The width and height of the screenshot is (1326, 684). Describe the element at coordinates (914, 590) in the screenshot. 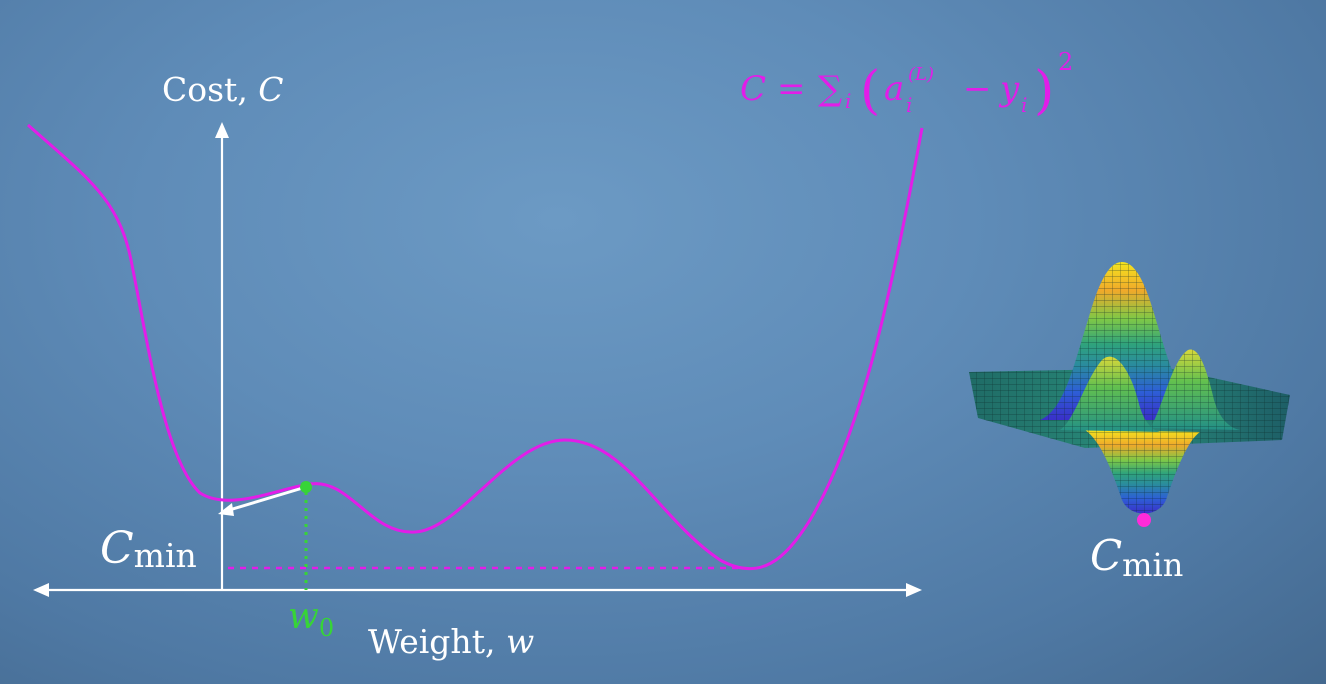

I see `x-axis-arrowhead-right` at that location.